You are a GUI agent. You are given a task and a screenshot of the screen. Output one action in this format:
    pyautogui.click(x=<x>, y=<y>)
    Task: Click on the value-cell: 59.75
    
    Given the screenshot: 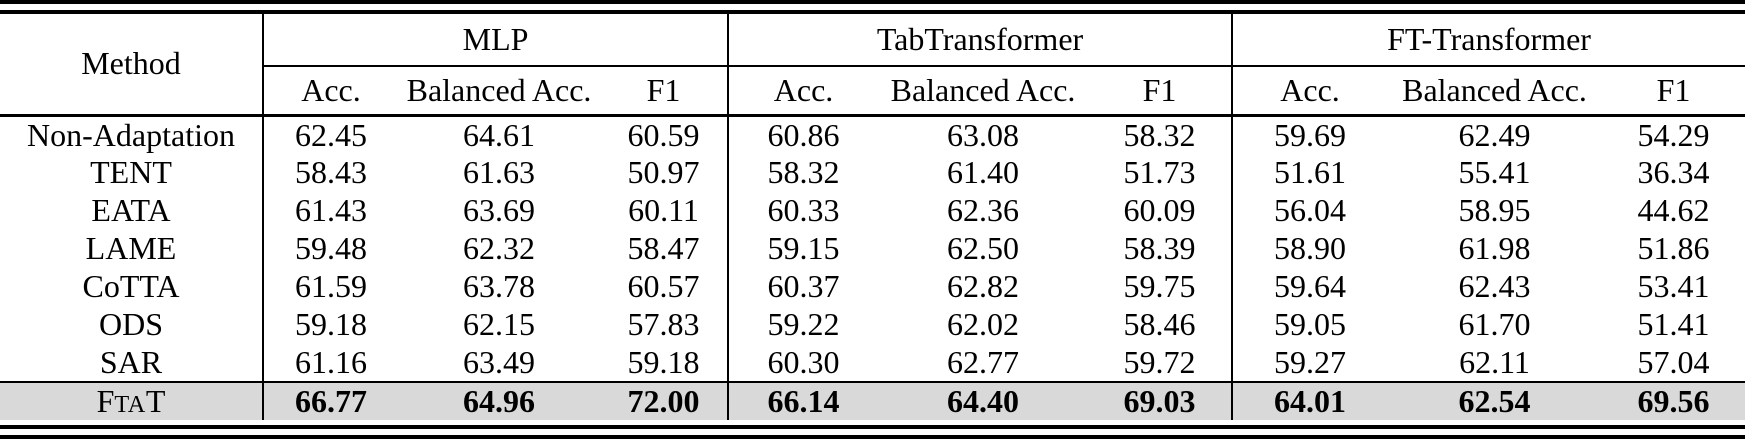 What is the action you would take?
    pyautogui.click(x=1159, y=286)
    